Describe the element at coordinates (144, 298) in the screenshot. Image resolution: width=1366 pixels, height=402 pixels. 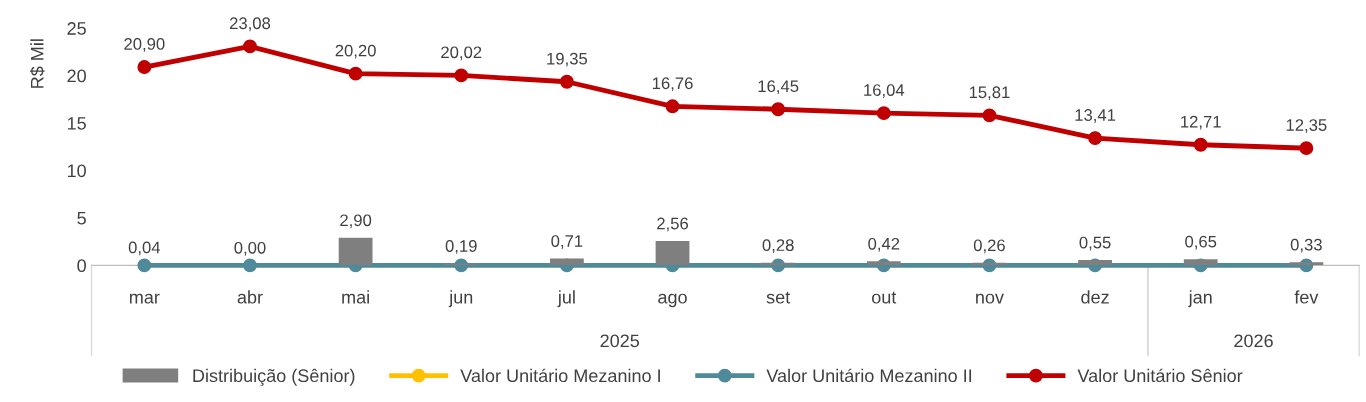
I see `x-tick-label: mar` at that location.